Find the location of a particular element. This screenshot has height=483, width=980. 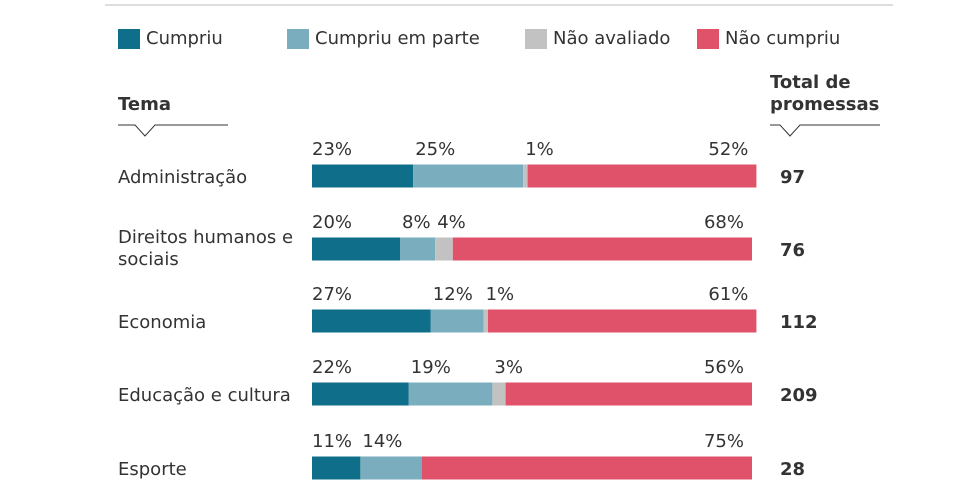

total-header: Total de promessas is located at coordinates (824, 93).